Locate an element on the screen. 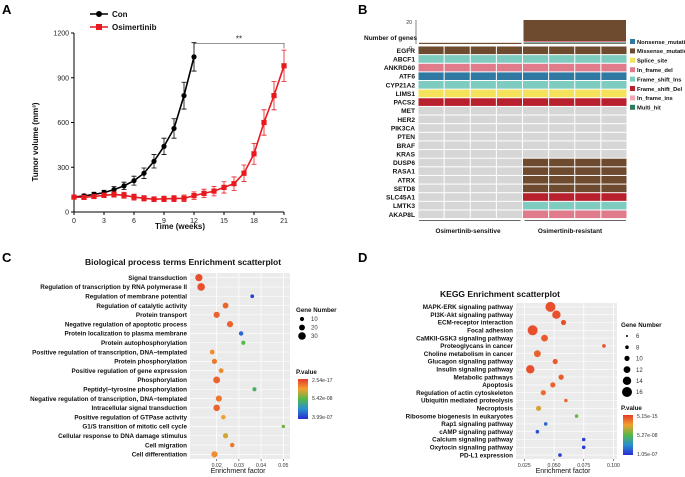  b-gene-label: CYP21A2 is located at coordinates (401, 85).